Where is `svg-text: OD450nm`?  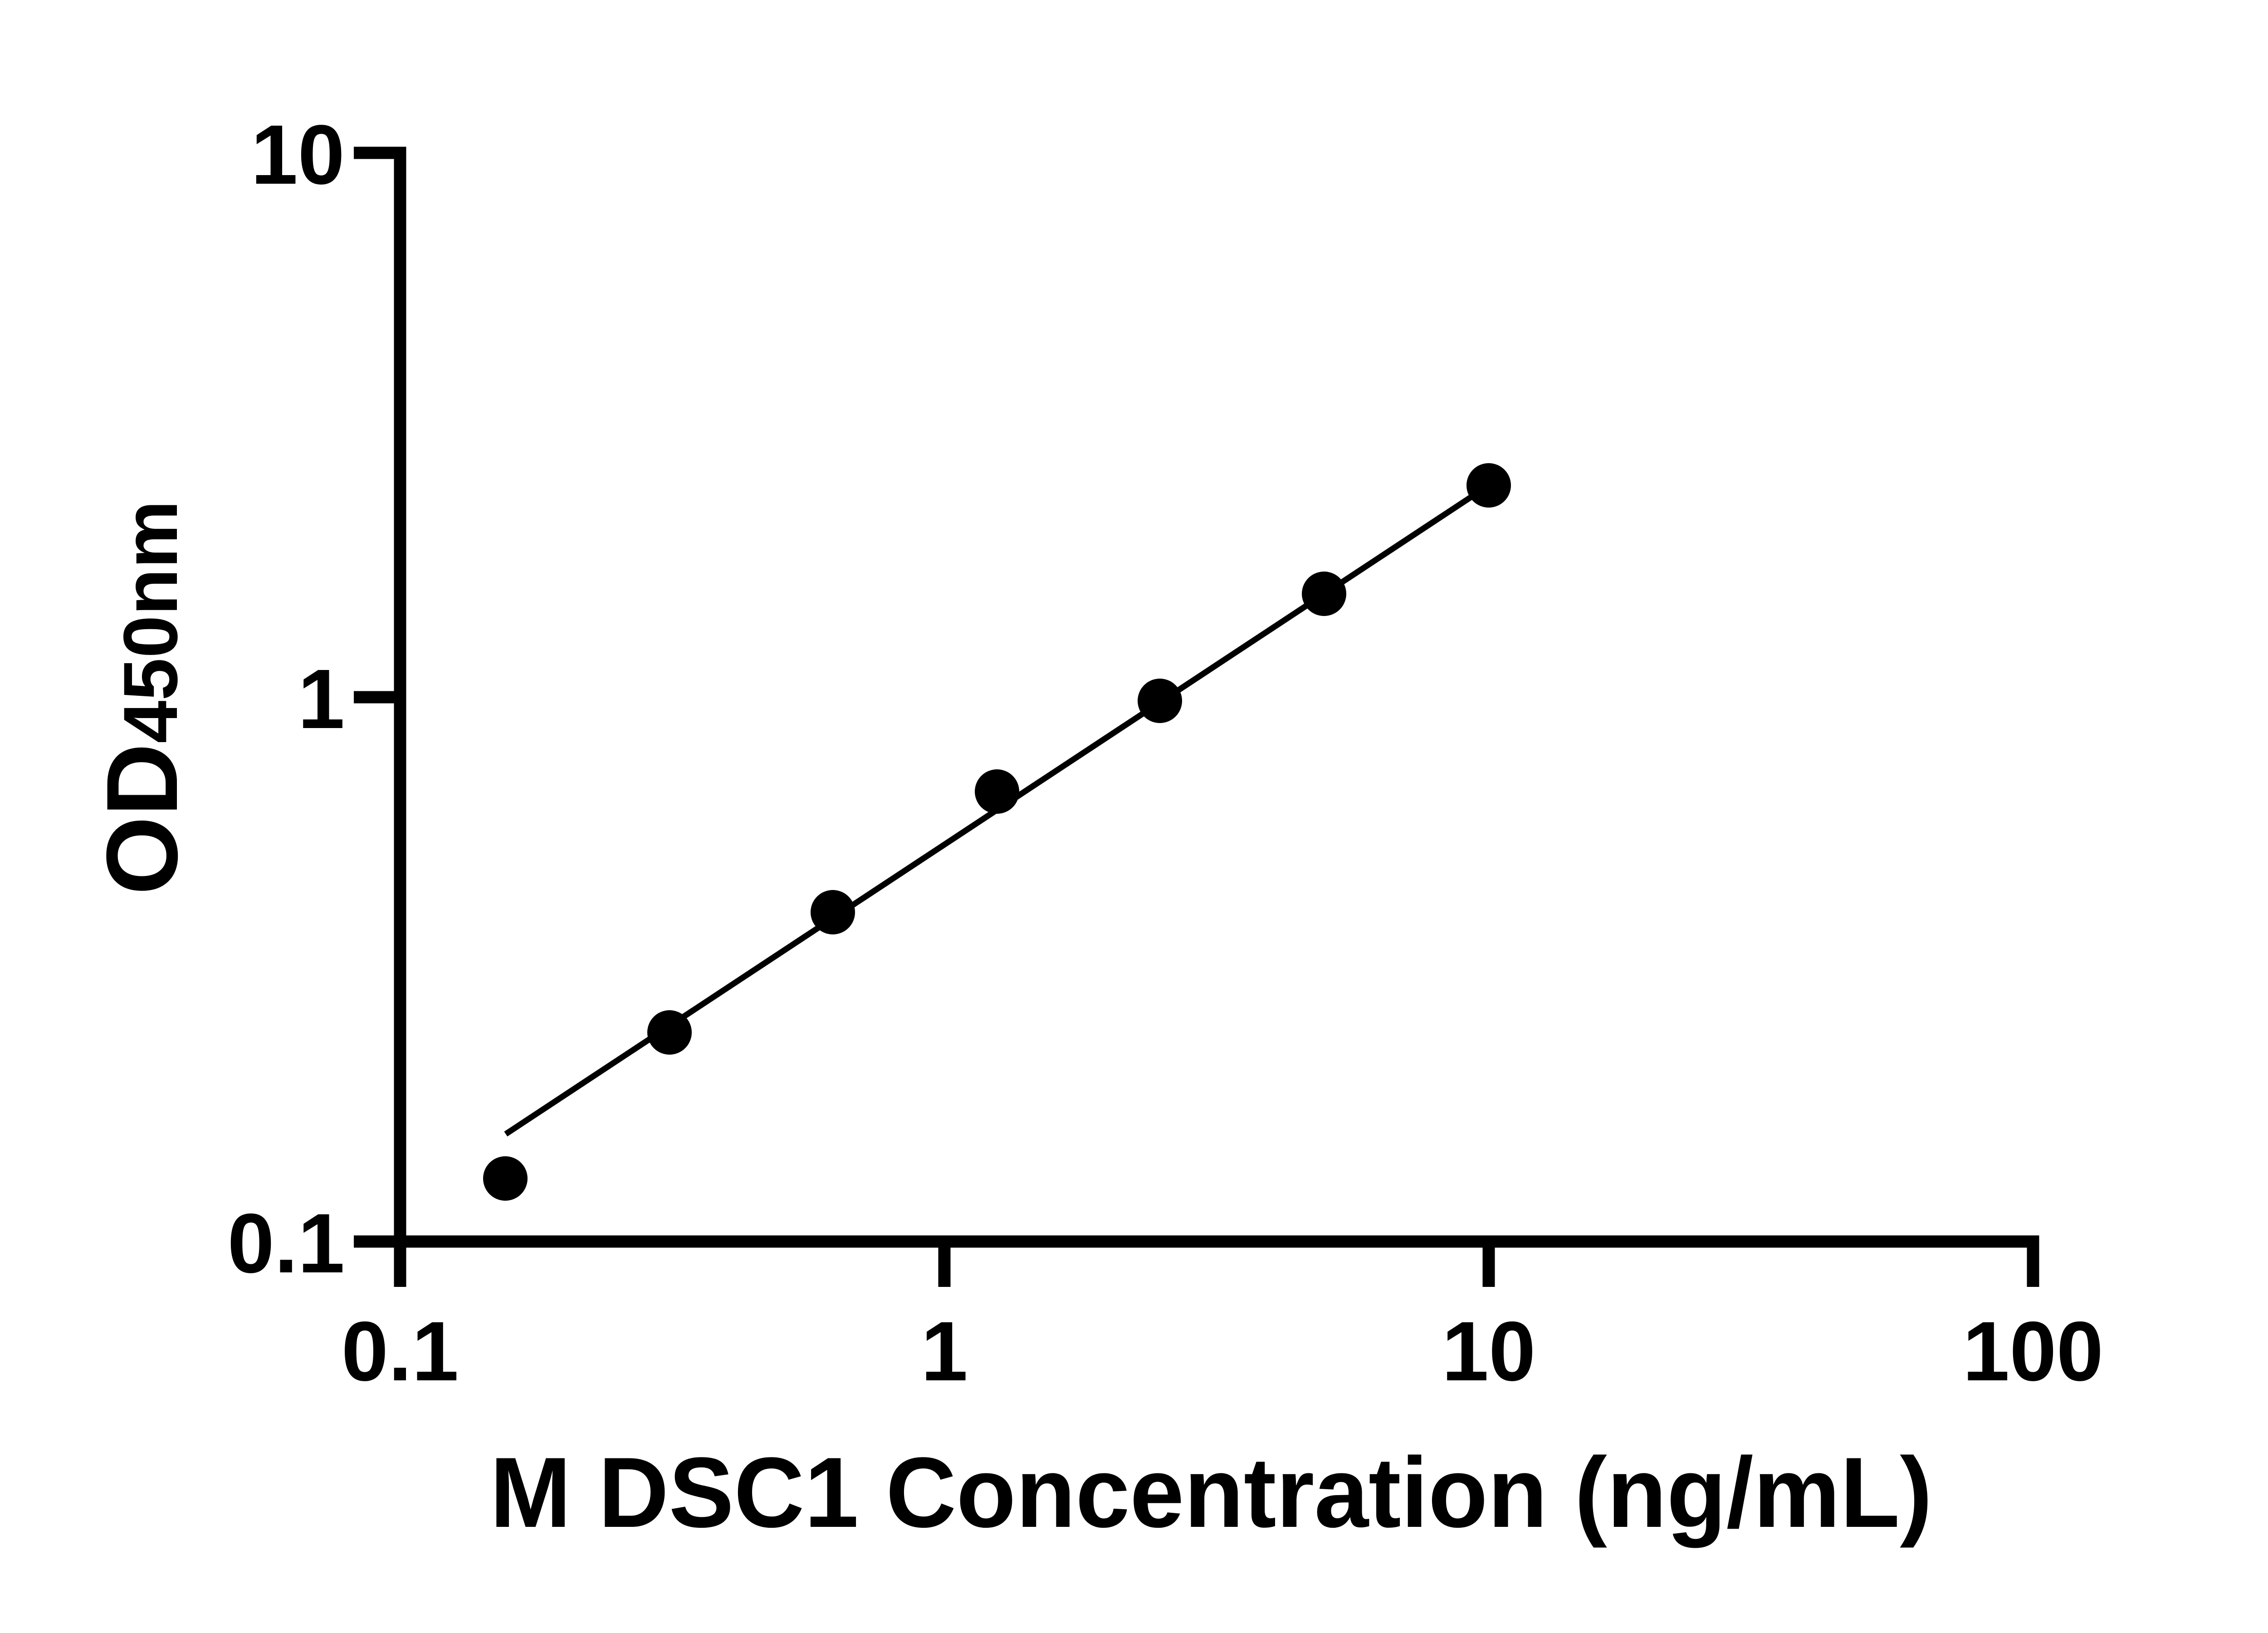
svg-text: OD450nm is located at coordinates (143, 697).